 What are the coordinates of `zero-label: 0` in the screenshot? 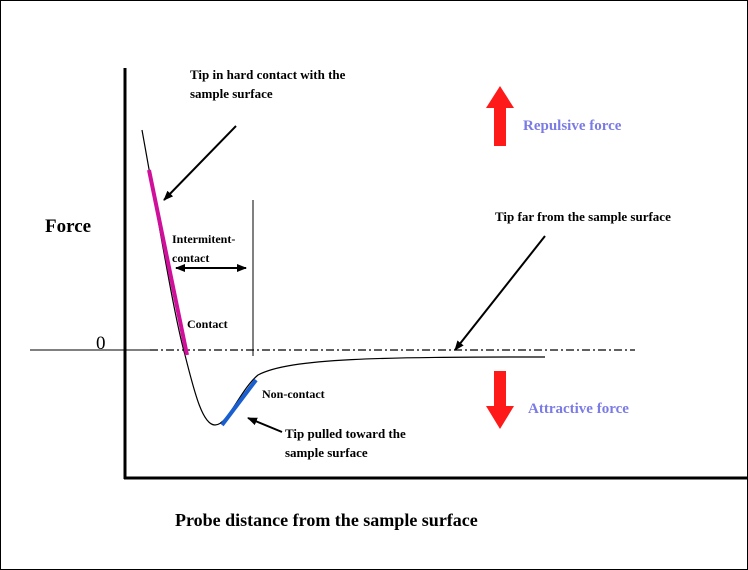 It's located at (101, 343).